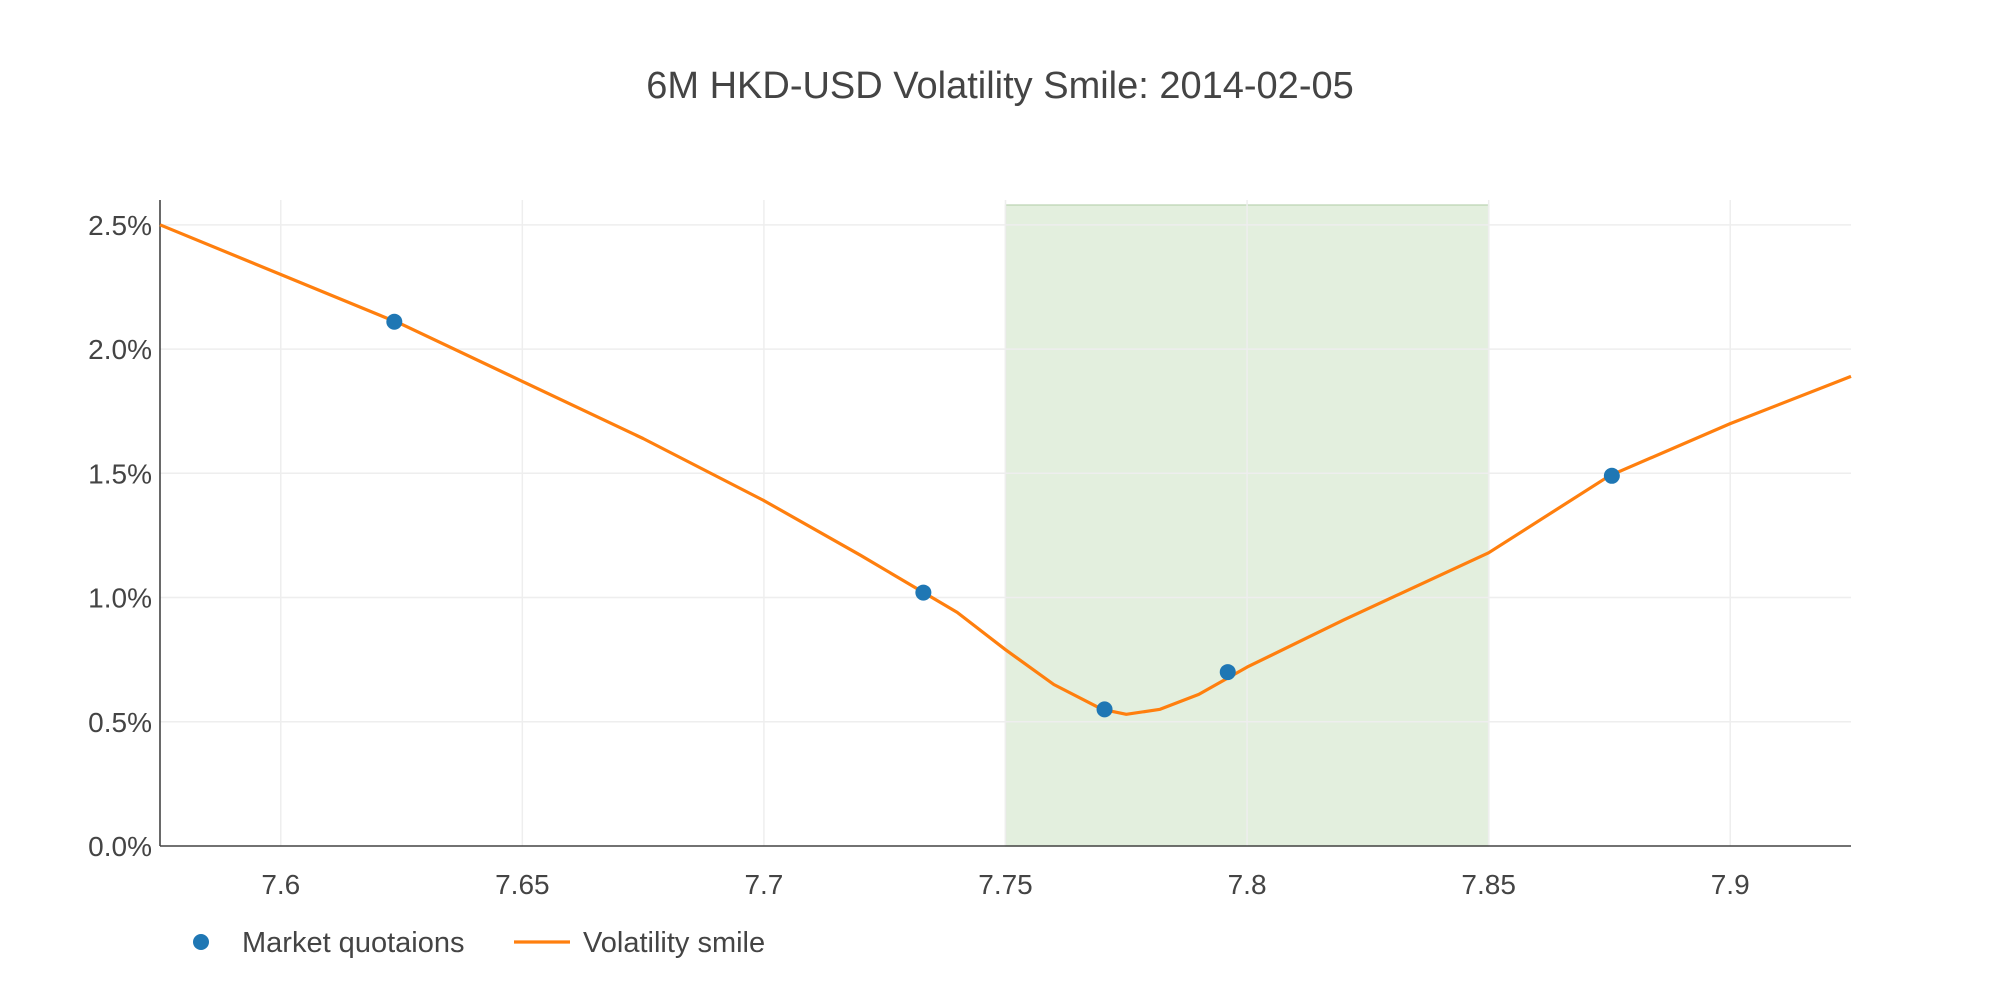  What do you see at coordinates (1005, 884) in the screenshot?
I see `x-tick-label: 7.75` at bounding box center [1005, 884].